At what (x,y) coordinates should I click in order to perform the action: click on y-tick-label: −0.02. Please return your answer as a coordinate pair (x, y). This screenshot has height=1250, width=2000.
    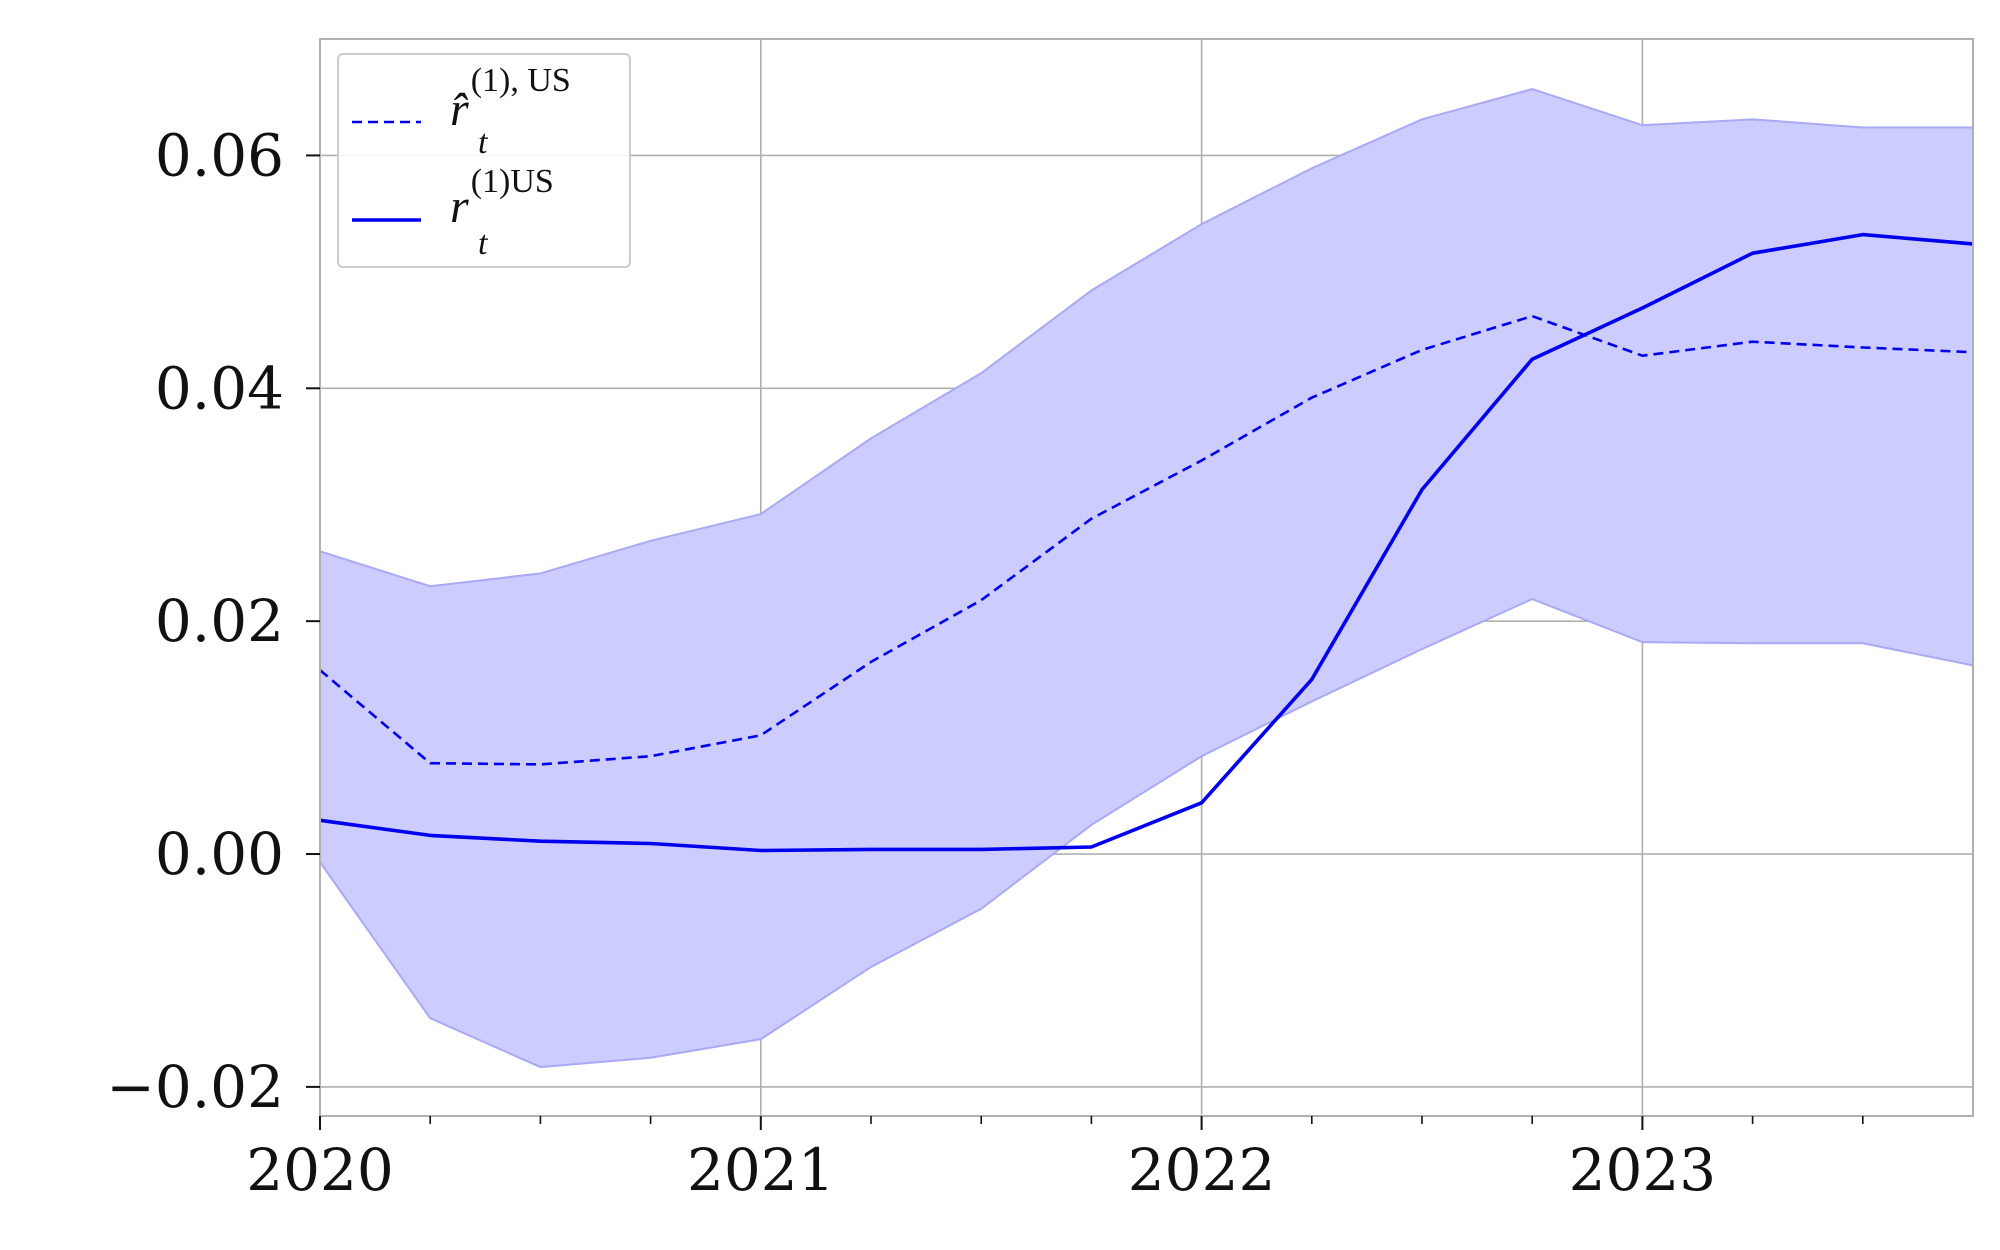
    Looking at the image, I should click on (195, 1087).